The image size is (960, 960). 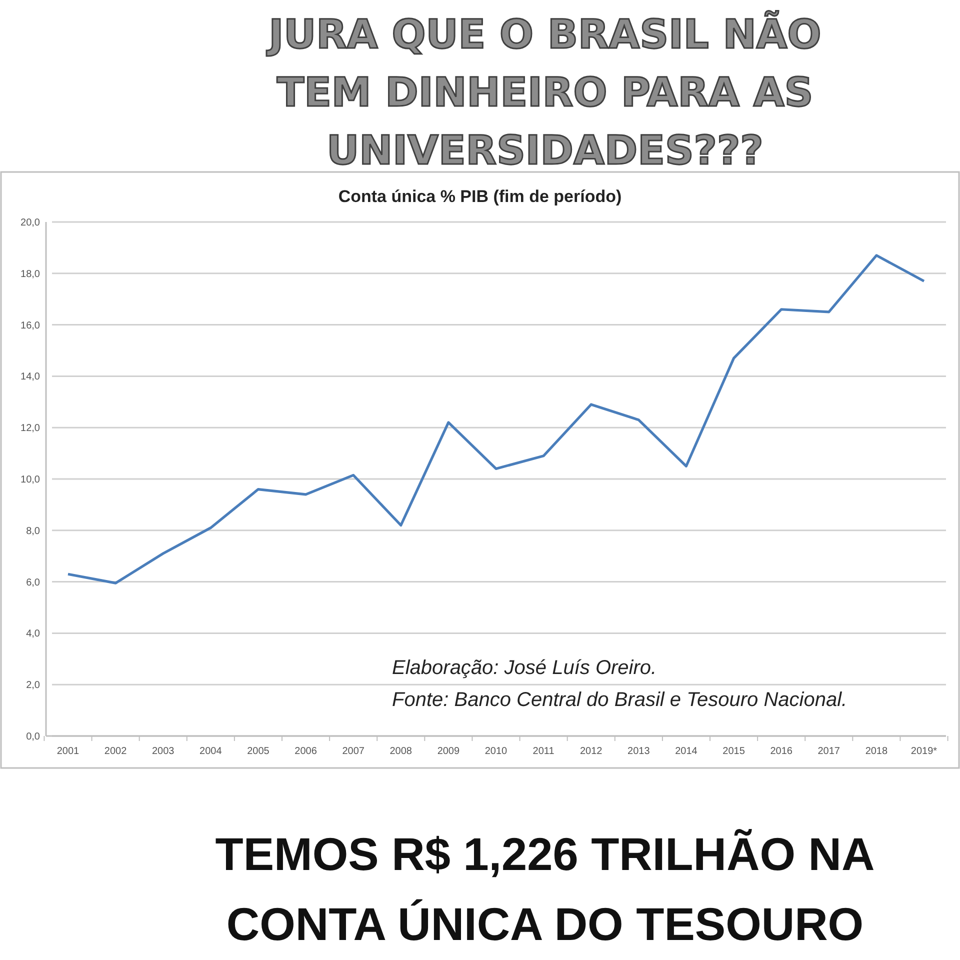 I want to click on x-tick-label: 2007, so click(x=353, y=751).